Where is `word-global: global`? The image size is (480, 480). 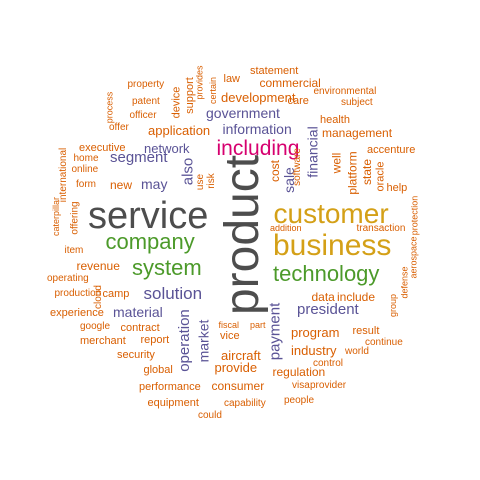 word-global: global is located at coordinates (158, 369).